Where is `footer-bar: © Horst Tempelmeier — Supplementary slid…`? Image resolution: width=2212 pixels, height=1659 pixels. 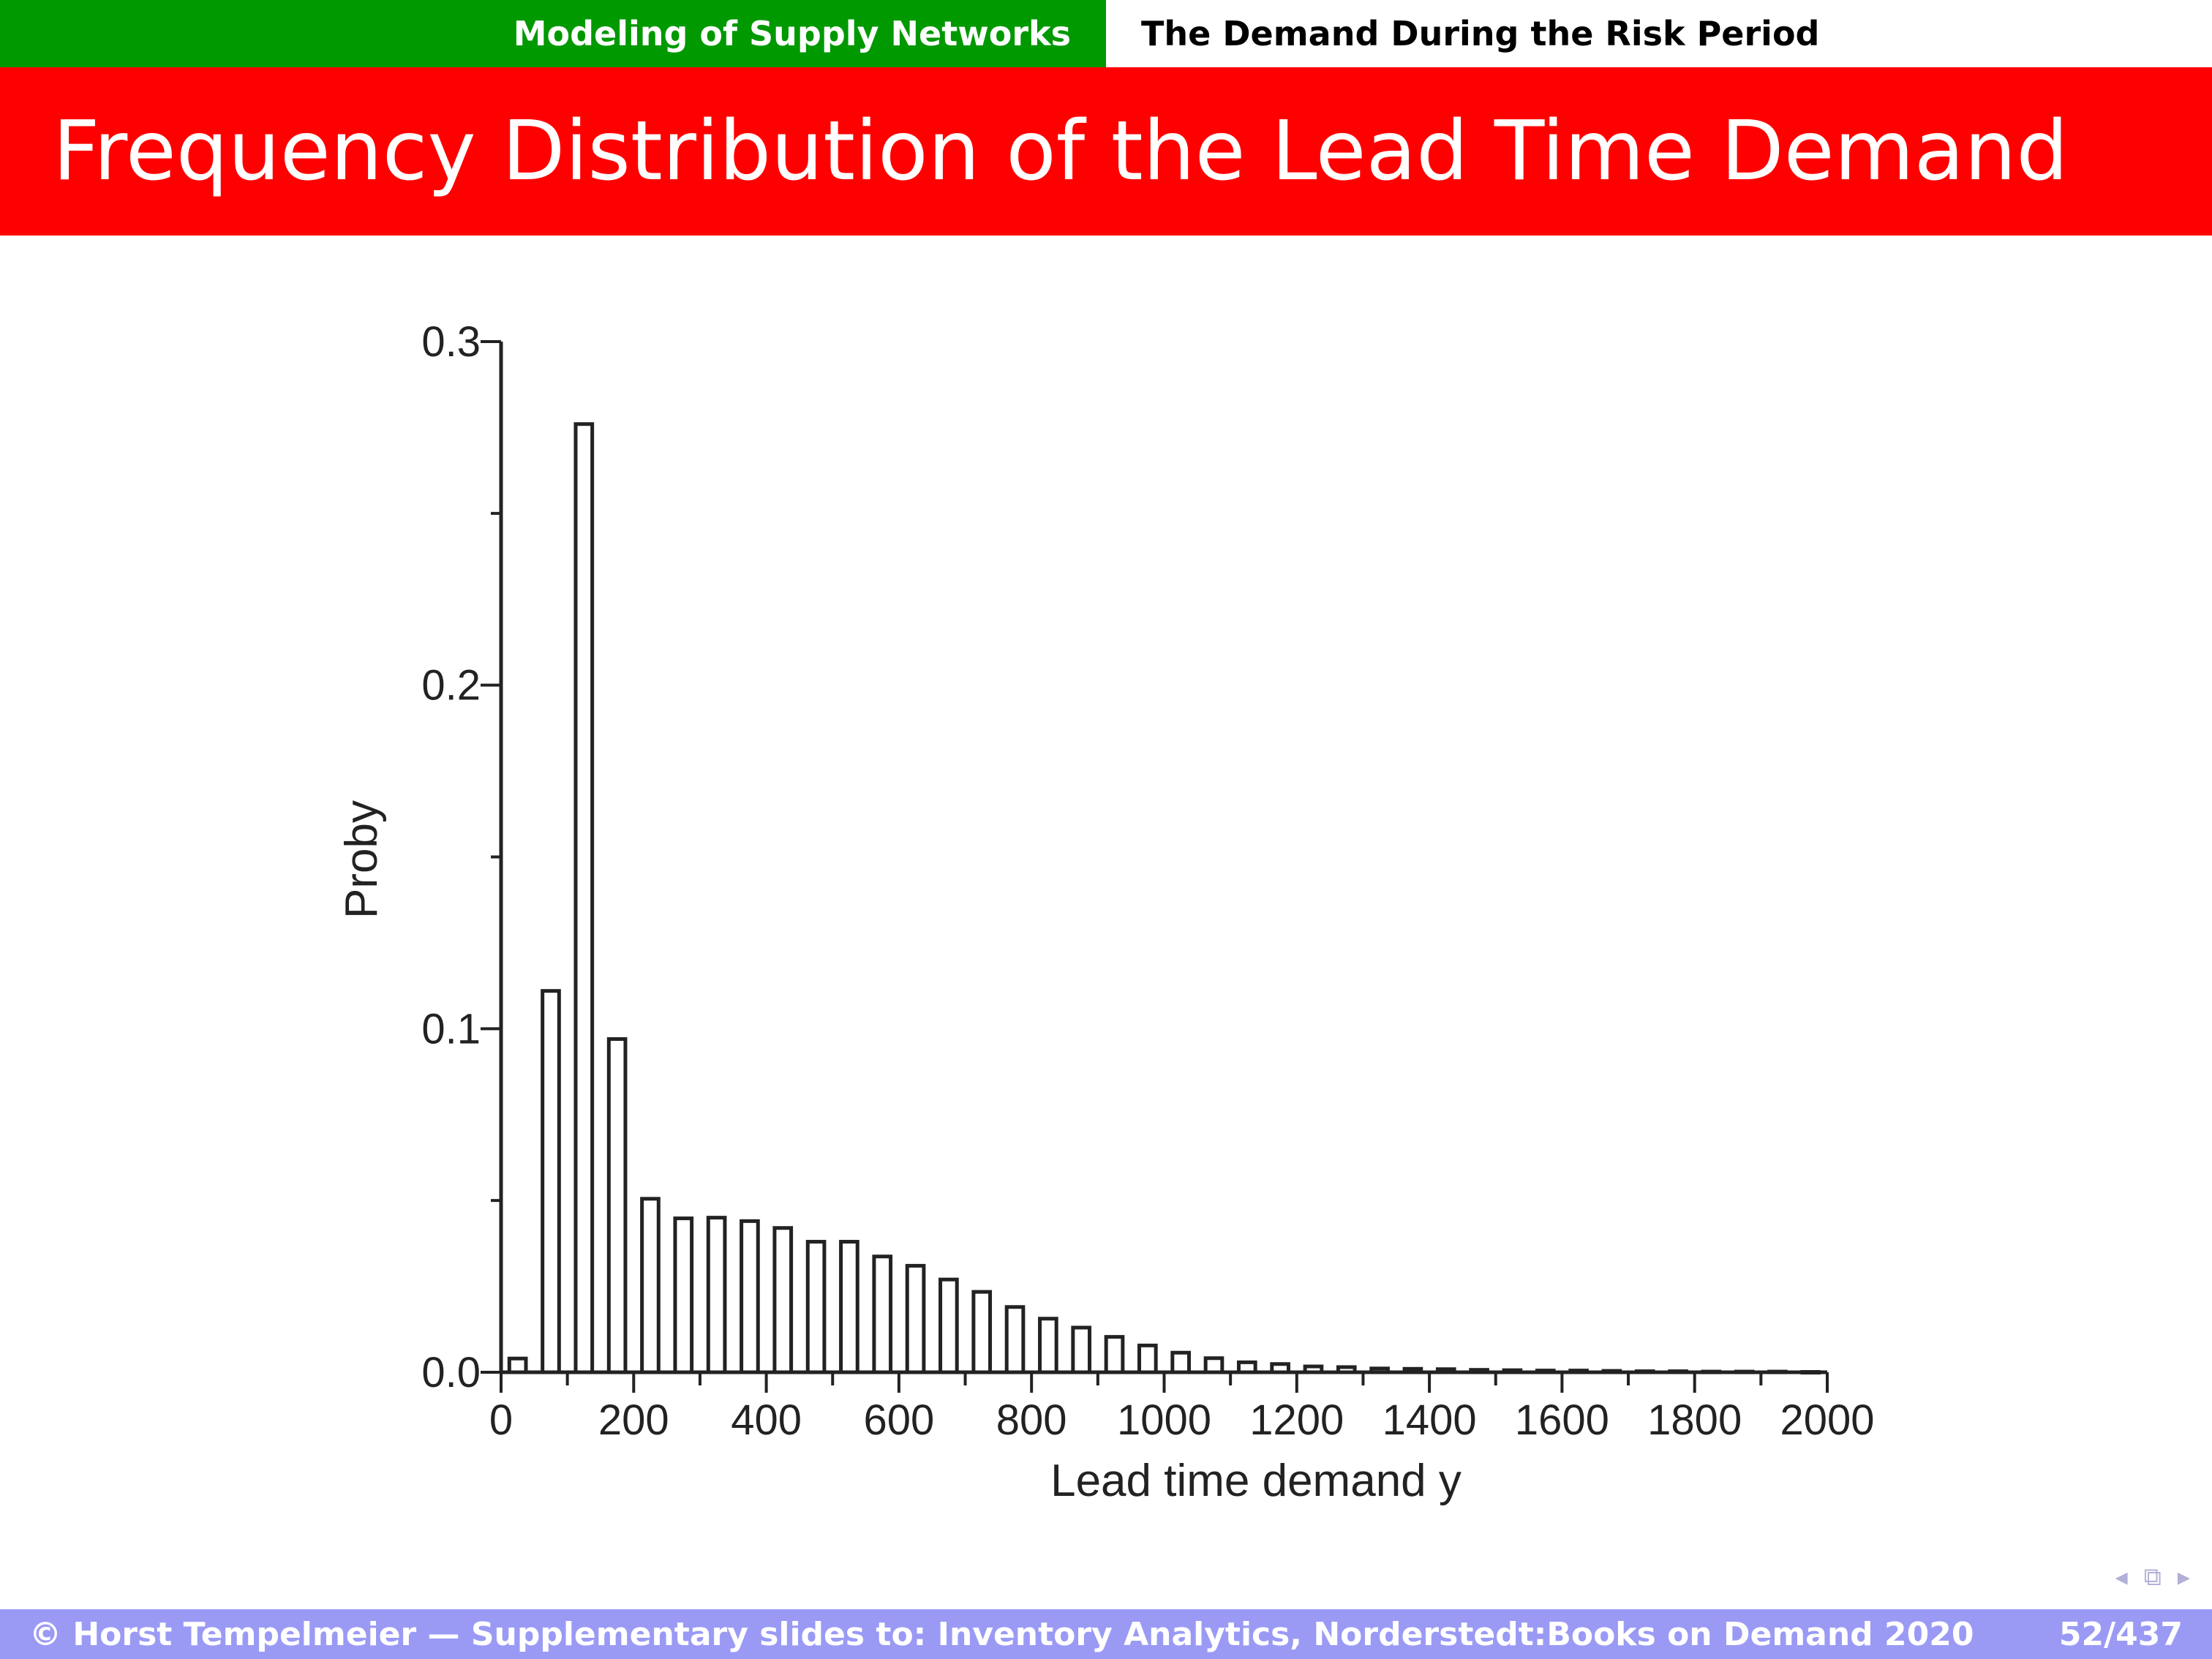 footer-bar: © Horst Tempelmeier — Supplementary slid… is located at coordinates (1106, 1634).